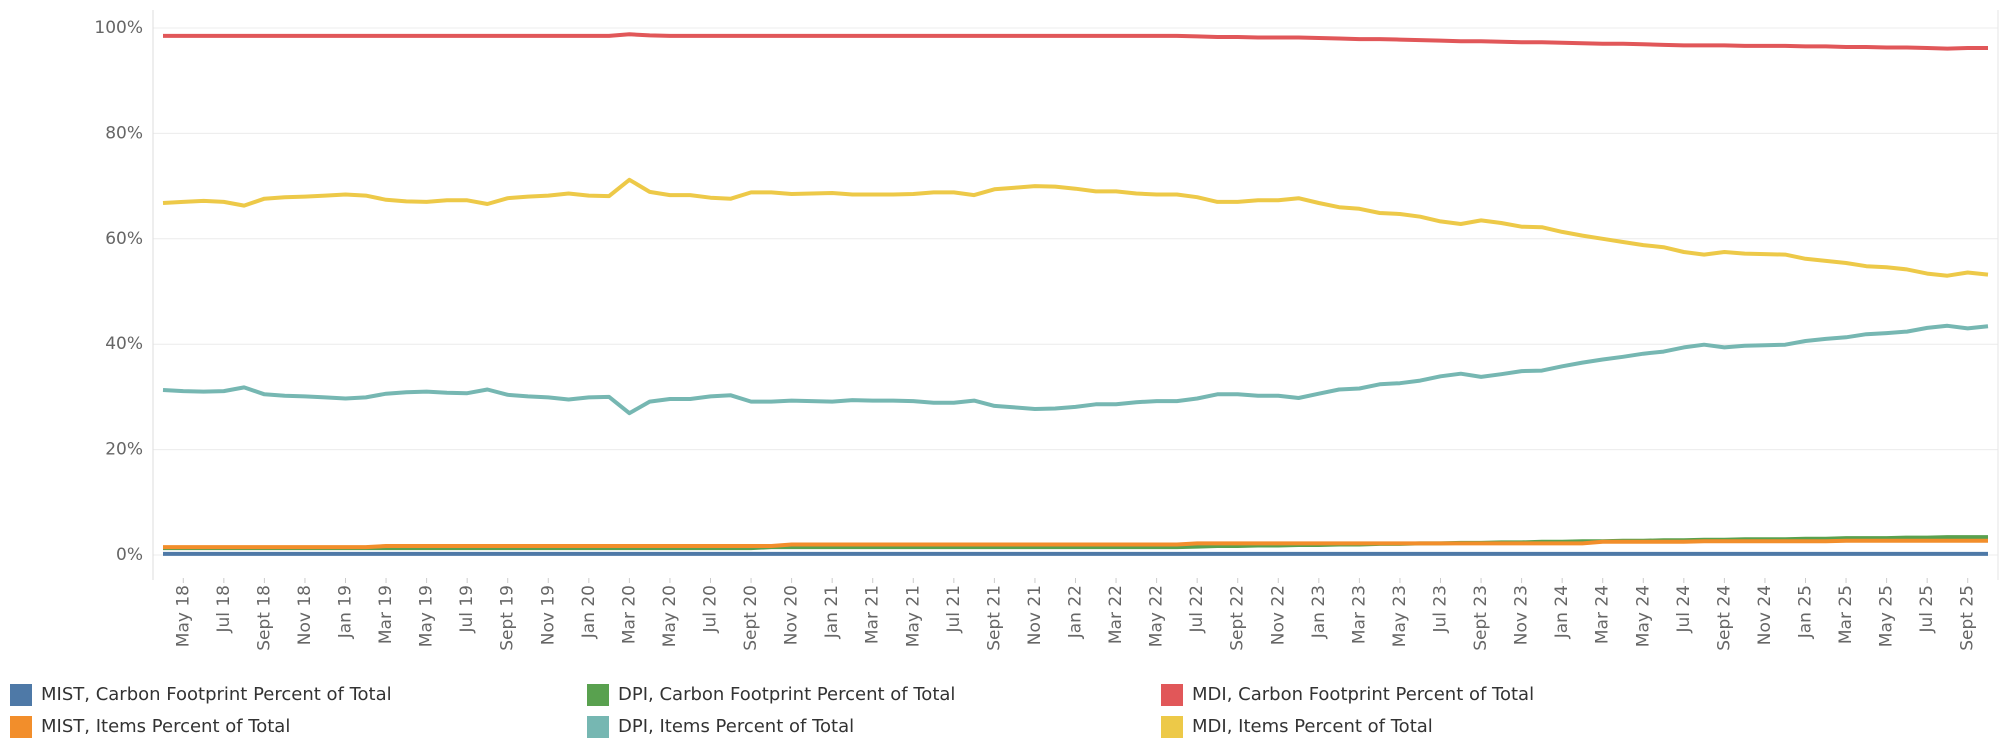 The image size is (2001, 741). I want to click on x-tick-label: Jan 20, so click(589, 612).